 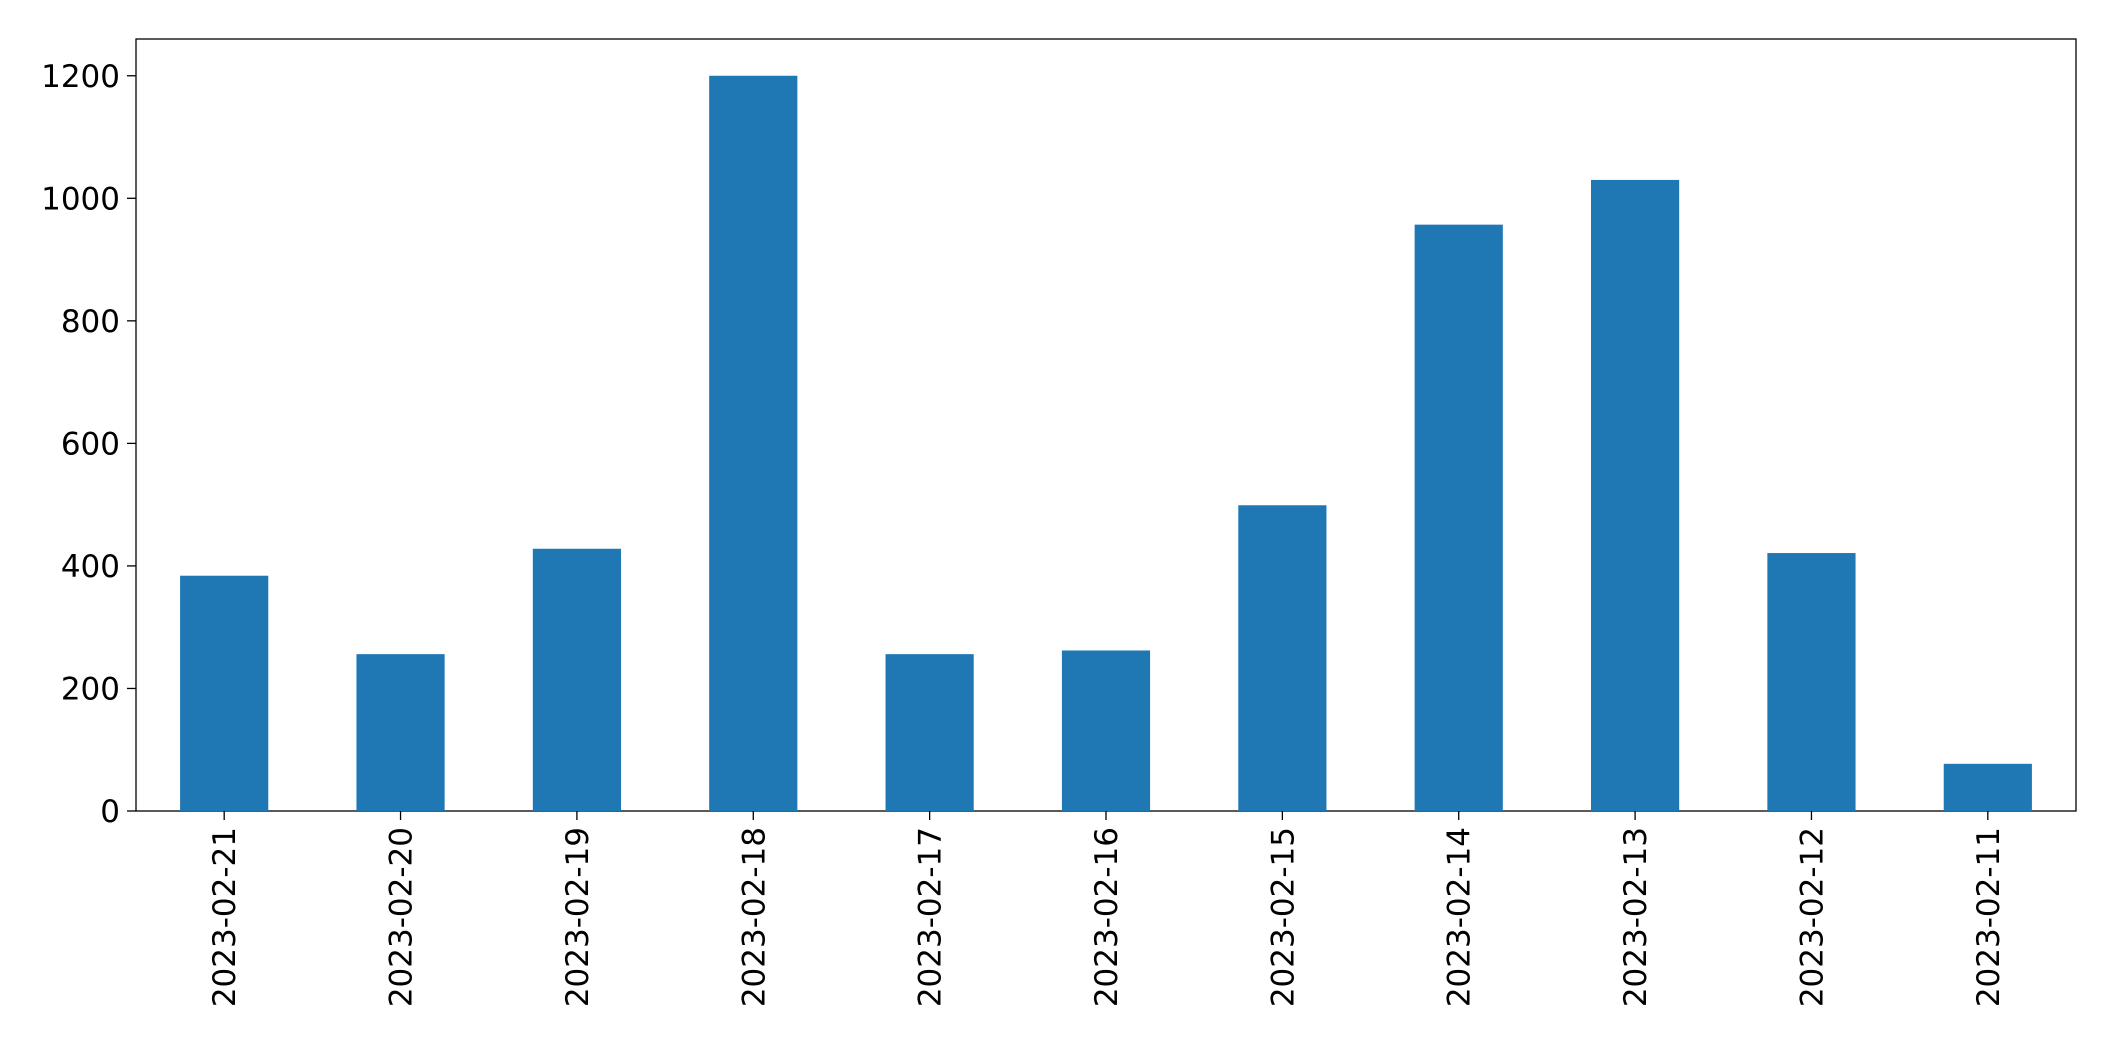 What do you see at coordinates (90, 567) in the screenshot?
I see `y-tick-label: 400` at bounding box center [90, 567].